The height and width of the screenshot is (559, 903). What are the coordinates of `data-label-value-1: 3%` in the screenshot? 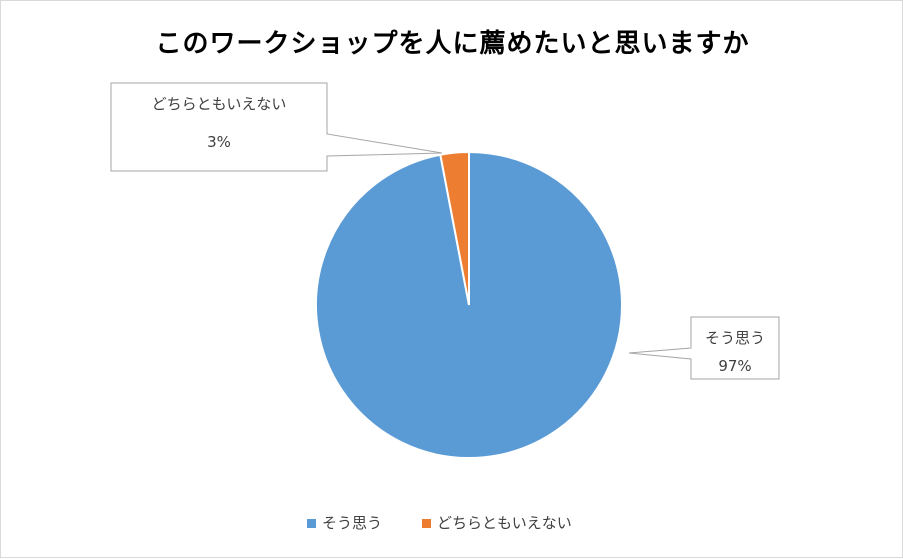 It's located at (219, 142).